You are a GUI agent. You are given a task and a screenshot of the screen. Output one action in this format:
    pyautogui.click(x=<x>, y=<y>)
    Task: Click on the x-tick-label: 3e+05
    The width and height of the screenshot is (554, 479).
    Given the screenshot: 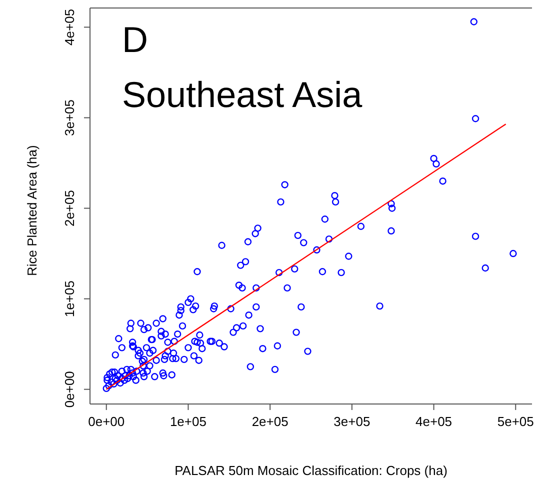 What is the action you would take?
    pyautogui.click(x=352, y=421)
    